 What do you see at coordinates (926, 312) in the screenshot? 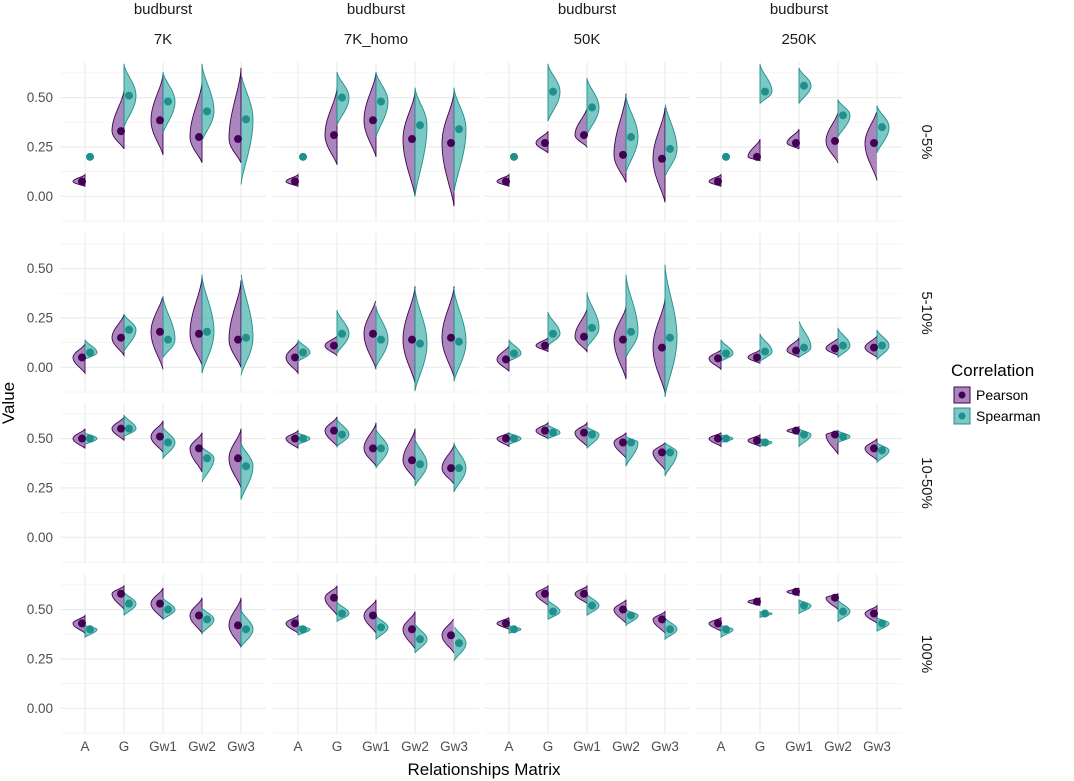
I see `row-strip-label: 5-10%` at bounding box center [926, 312].